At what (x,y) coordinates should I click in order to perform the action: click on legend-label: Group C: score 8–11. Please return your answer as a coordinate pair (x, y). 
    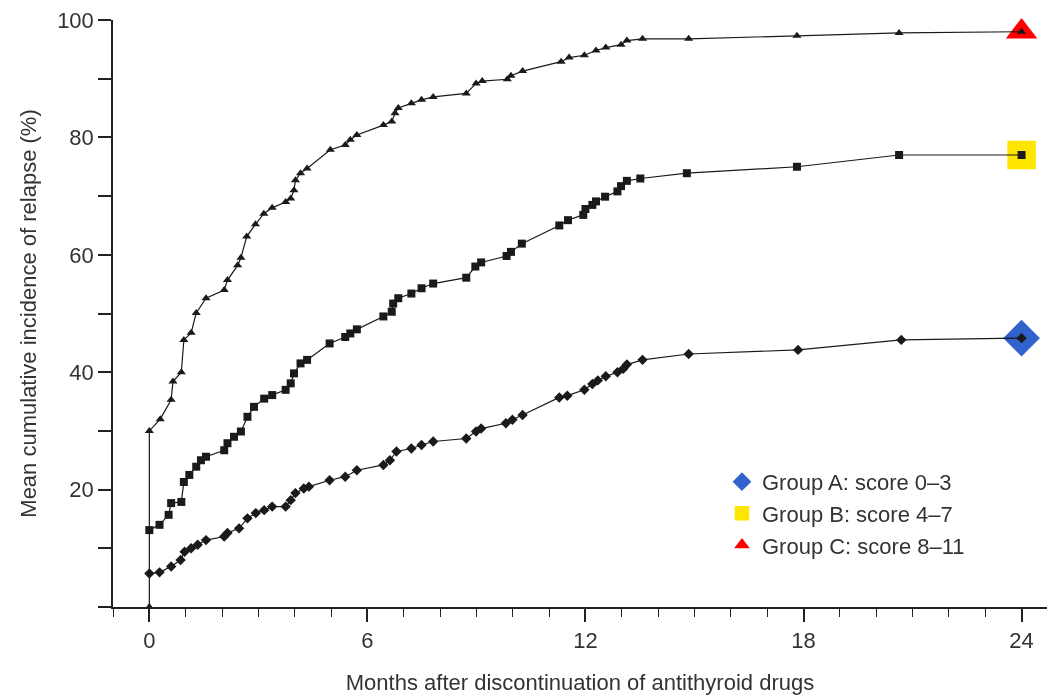
    Looking at the image, I should click on (863, 546).